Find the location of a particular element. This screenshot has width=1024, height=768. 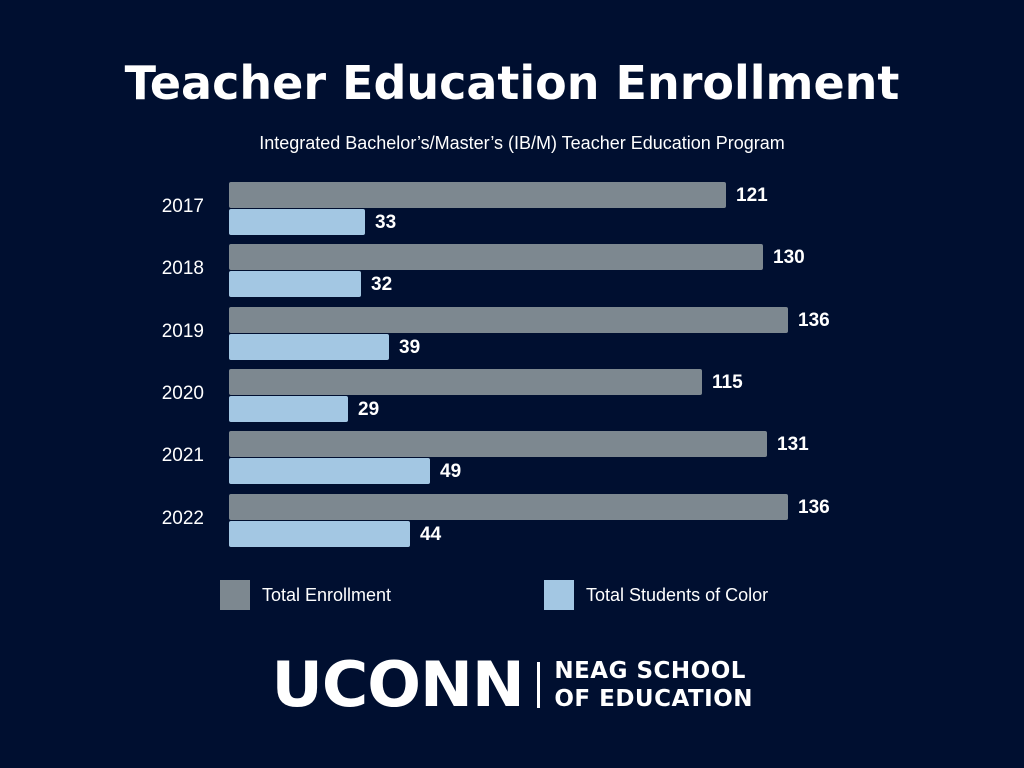

uconn-neag-logo: UCONN NEAG SCHOOL OF EDUCATION is located at coordinates (512, 684).